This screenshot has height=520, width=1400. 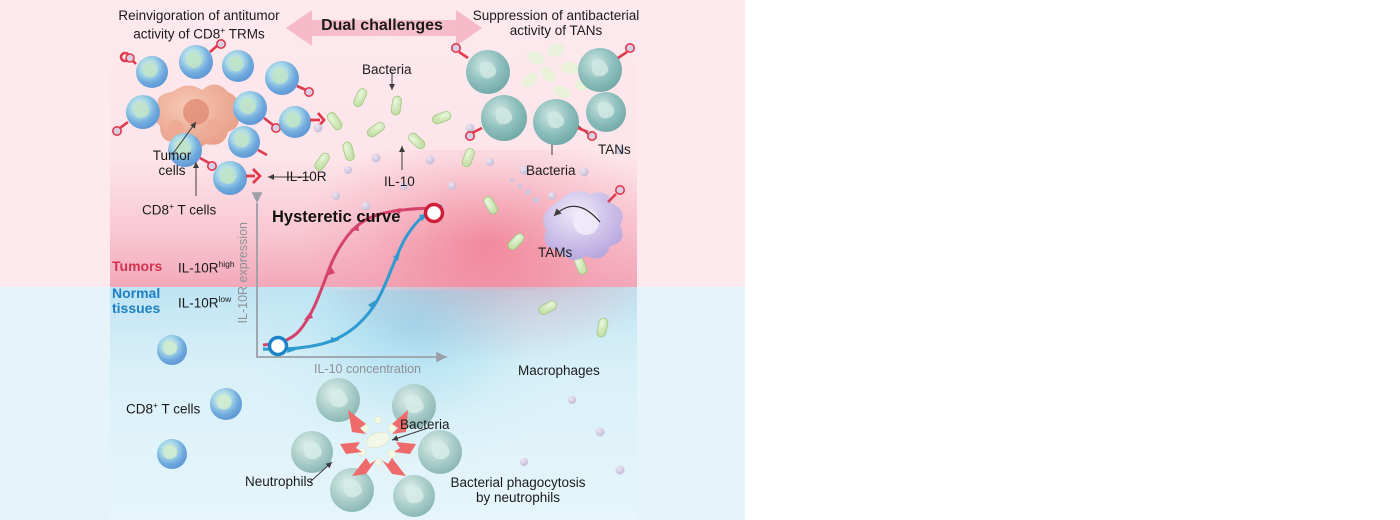 What do you see at coordinates (337, 278) in the screenshot?
I see `red-branch-arrows` at bounding box center [337, 278].